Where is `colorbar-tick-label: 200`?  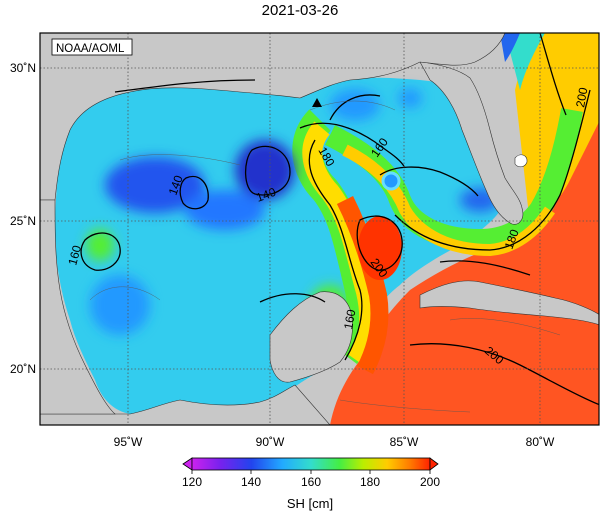 colorbar-tick-label: 200 is located at coordinates (430, 482).